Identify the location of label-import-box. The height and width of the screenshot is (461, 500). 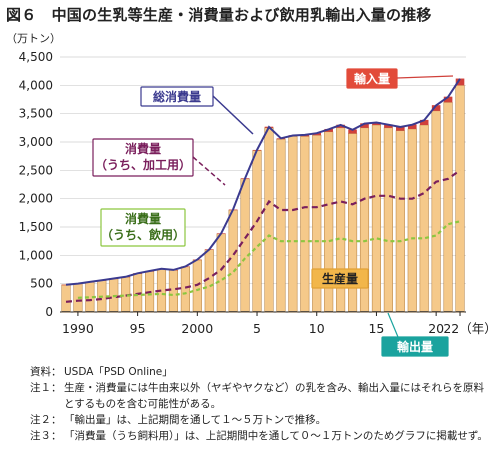
(372, 78).